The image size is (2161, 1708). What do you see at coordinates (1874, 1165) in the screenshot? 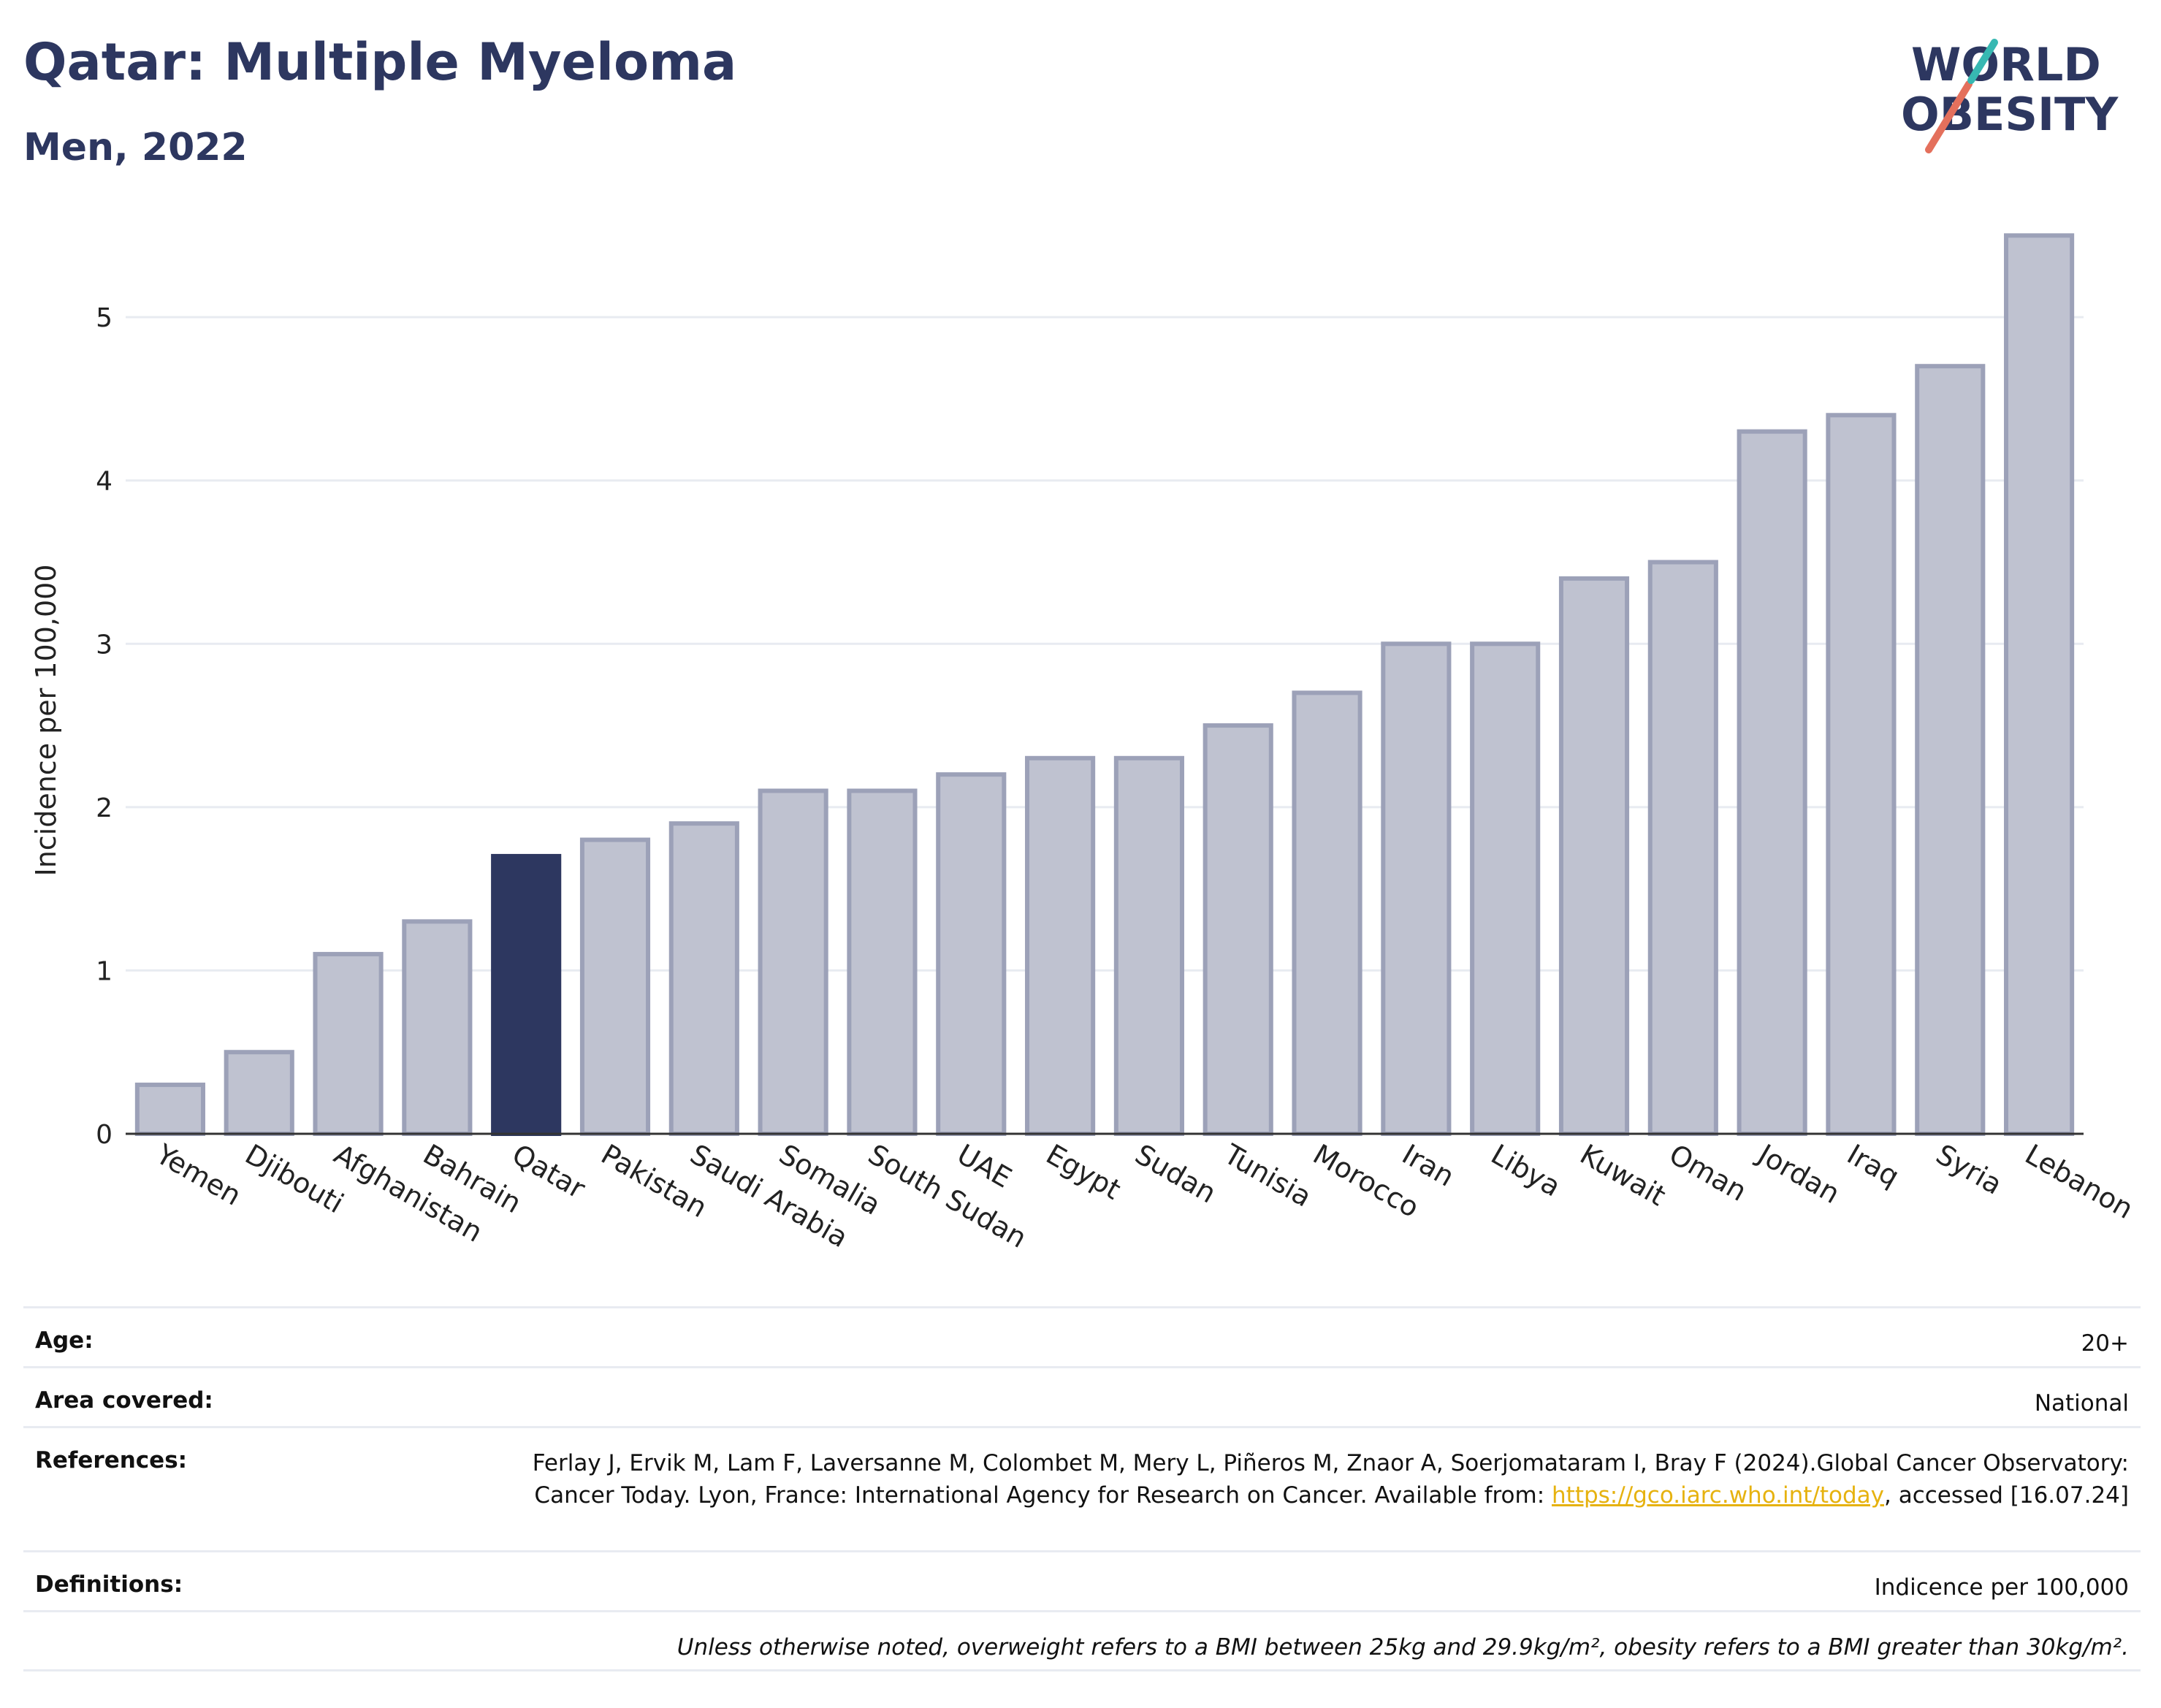
I see `x-tick-label: Iraq` at bounding box center [1874, 1165].